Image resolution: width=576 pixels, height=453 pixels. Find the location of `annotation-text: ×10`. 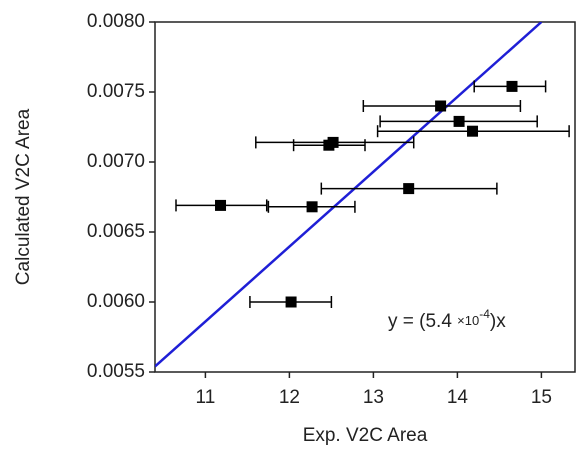

annotation-text: ×10 is located at coordinates (468, 320).